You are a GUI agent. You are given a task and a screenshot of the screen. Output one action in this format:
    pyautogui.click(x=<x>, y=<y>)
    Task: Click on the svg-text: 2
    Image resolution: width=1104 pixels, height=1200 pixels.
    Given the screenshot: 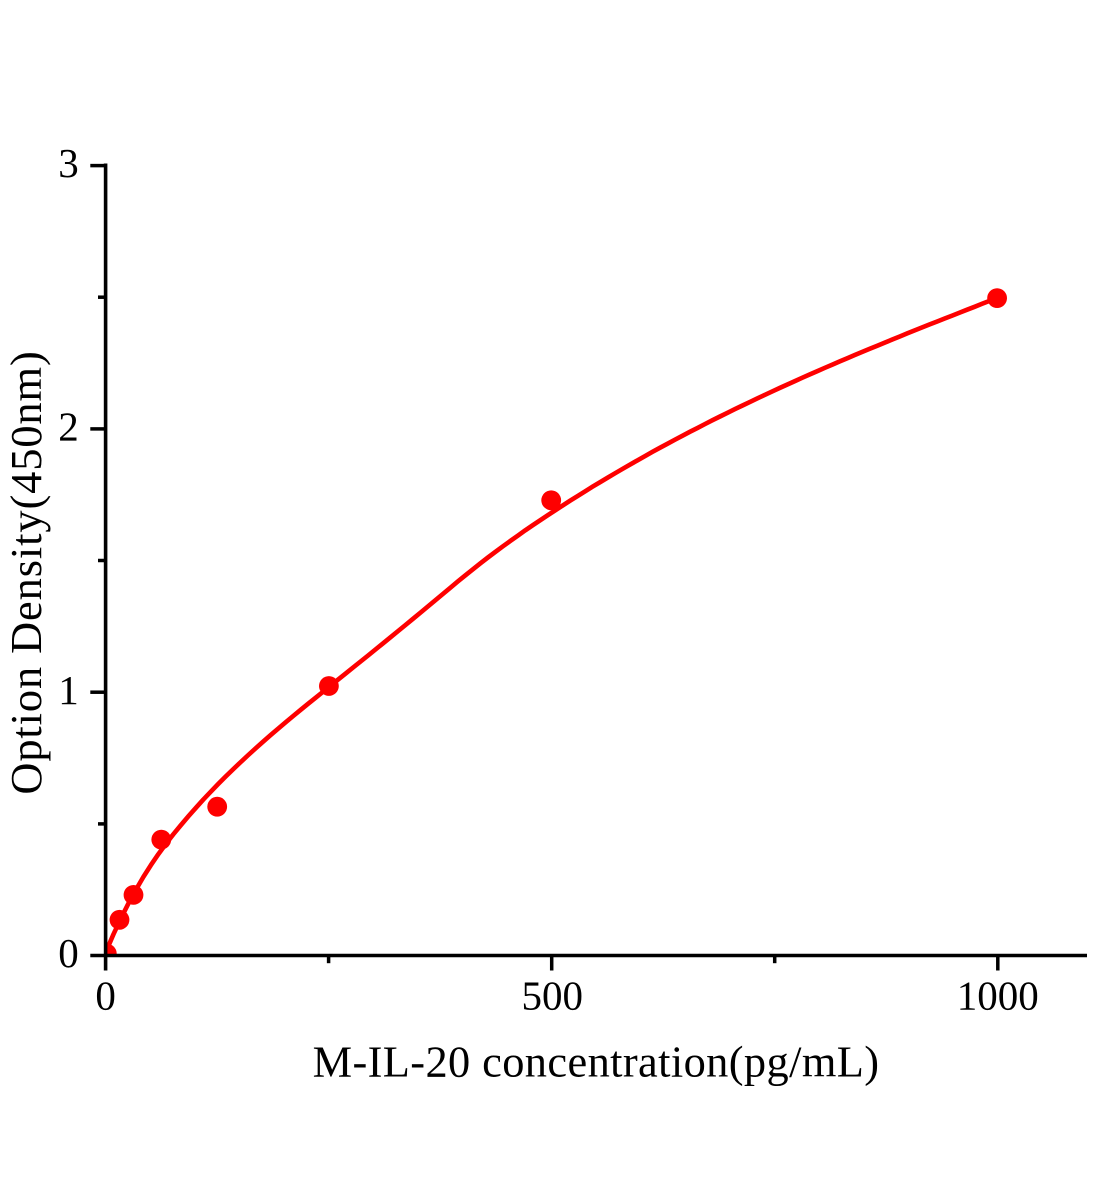 What is the action you would take?
    pyautogui.click(x=68, y=427)
    